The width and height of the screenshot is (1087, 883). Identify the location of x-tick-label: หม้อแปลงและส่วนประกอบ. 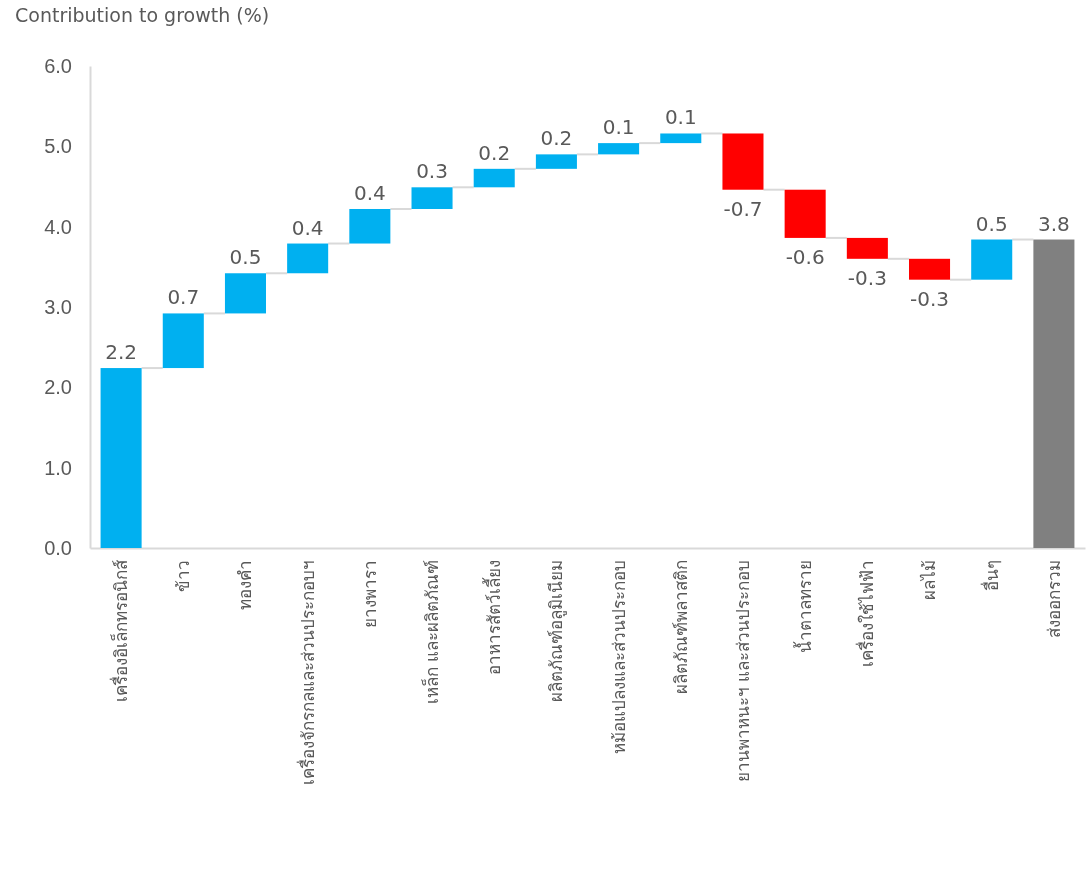
(619, 657).